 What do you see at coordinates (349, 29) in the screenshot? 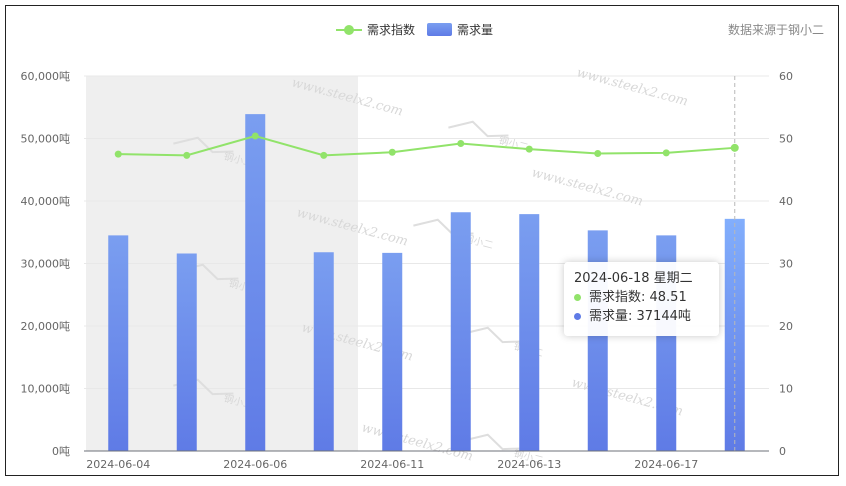
I see `line-series-swatch` at bounding box center [349, 29].